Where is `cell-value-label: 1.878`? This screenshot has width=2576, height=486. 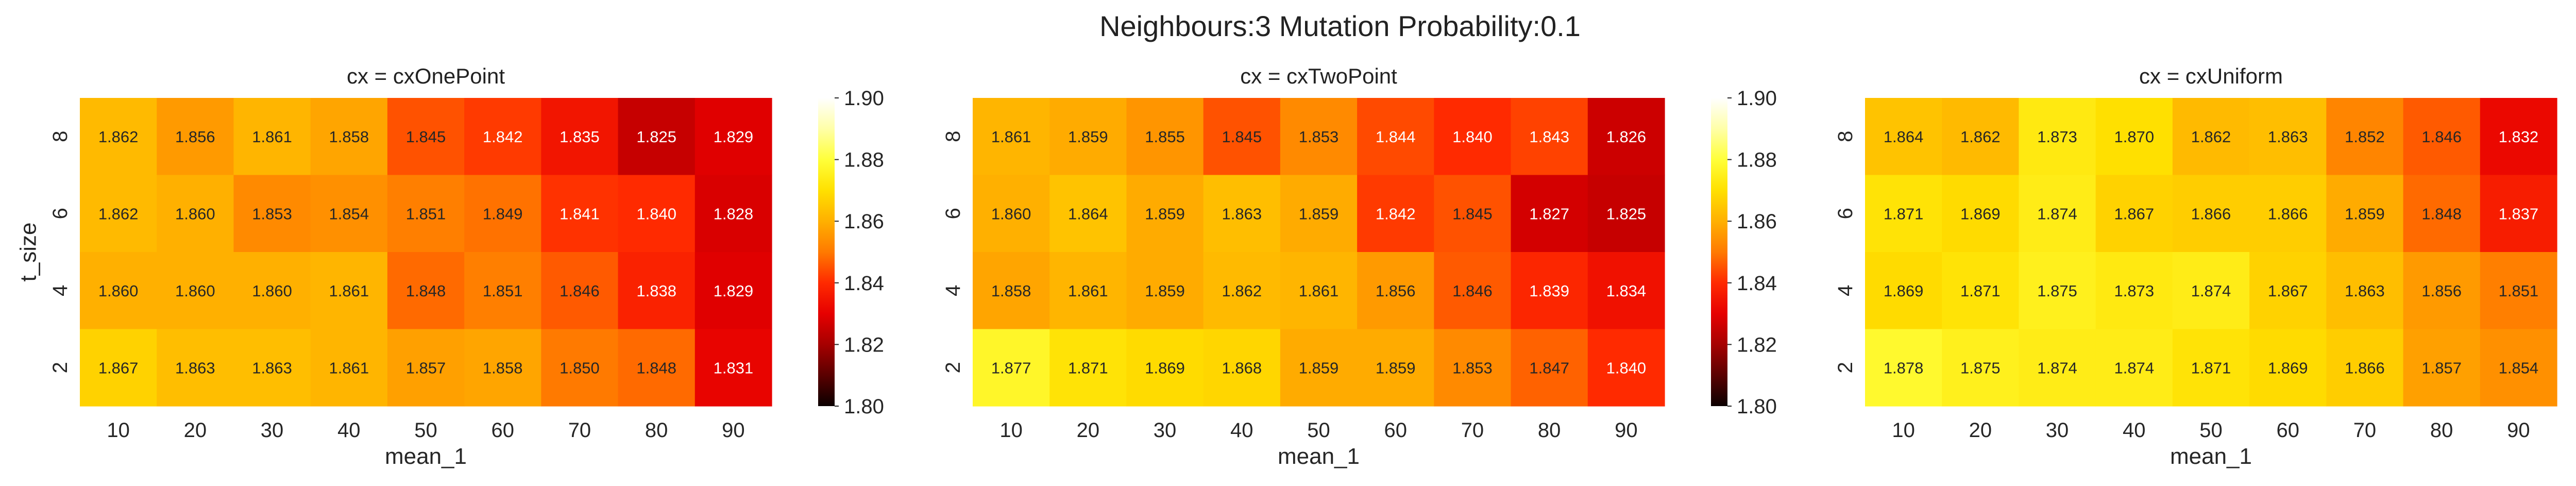
cell-value-label: 1.878 is located at coordinates (1904, 368).